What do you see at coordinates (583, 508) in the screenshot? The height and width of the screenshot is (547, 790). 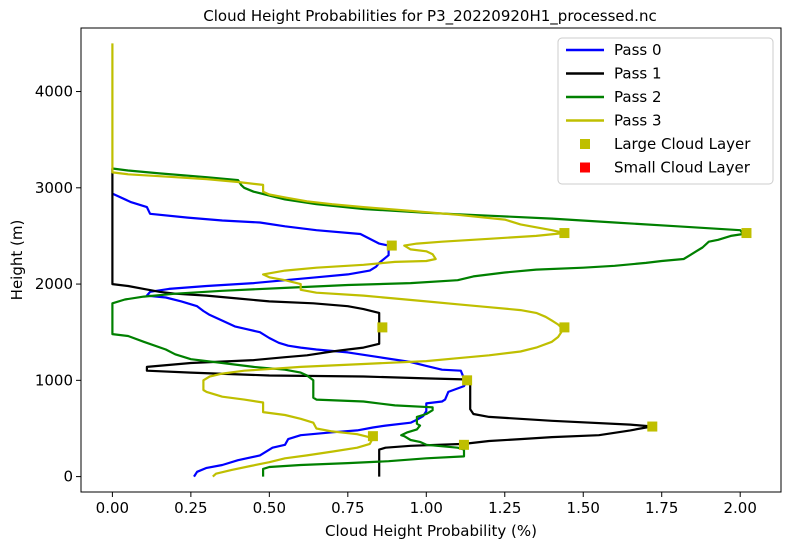 I see `x-tick-label: 1.50` at bounding box center [583, 508].